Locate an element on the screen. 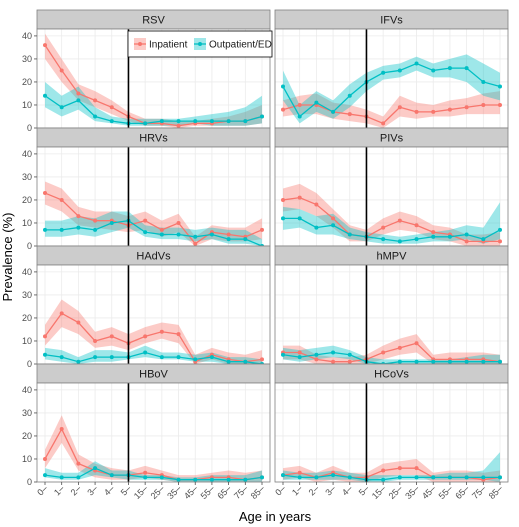 This screenshot has height=527, width=519. y-tick-label: 10 is located at coordinates (27, 459).